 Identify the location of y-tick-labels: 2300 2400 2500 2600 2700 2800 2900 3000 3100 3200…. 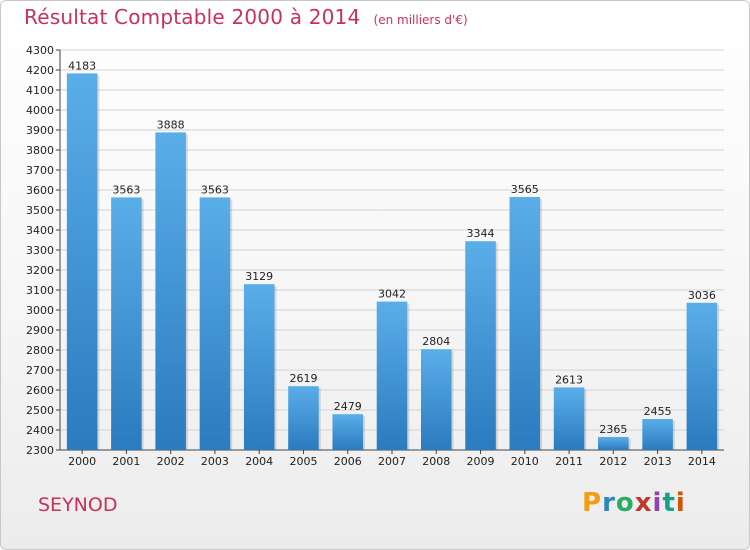
(40, 250).